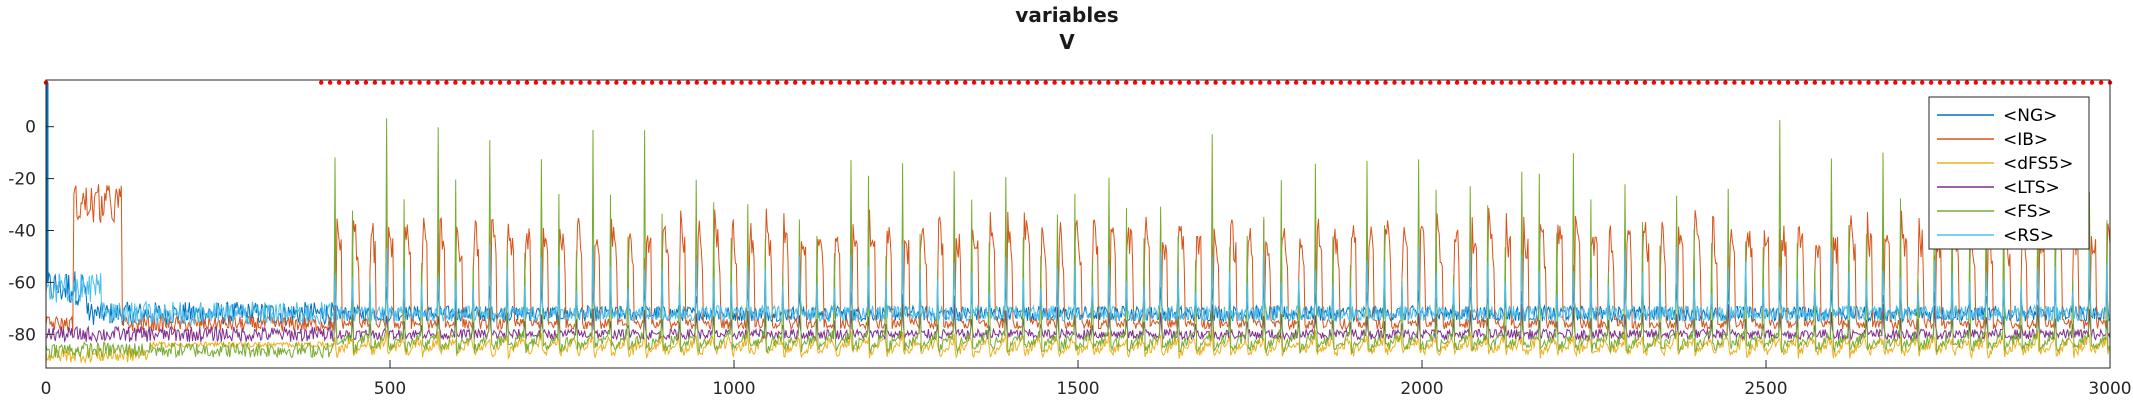 The width and height of the screenshot is (2133, 400). I want to click on series-line-ng, so click(1078, 298).